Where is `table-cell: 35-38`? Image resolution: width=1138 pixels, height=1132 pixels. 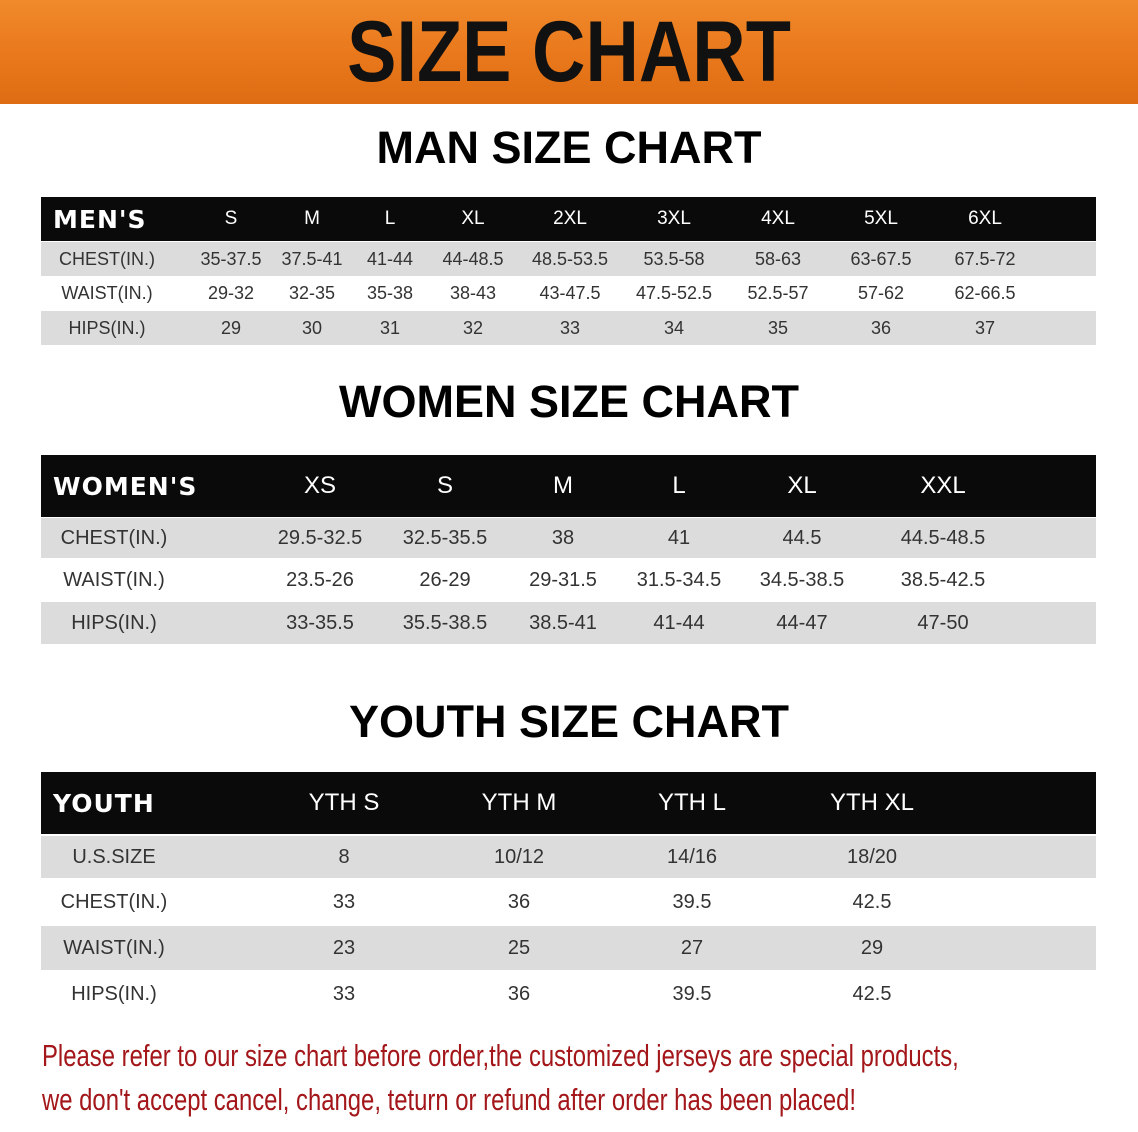
table-cell: 35-38 is located at coordinates (390, 292).